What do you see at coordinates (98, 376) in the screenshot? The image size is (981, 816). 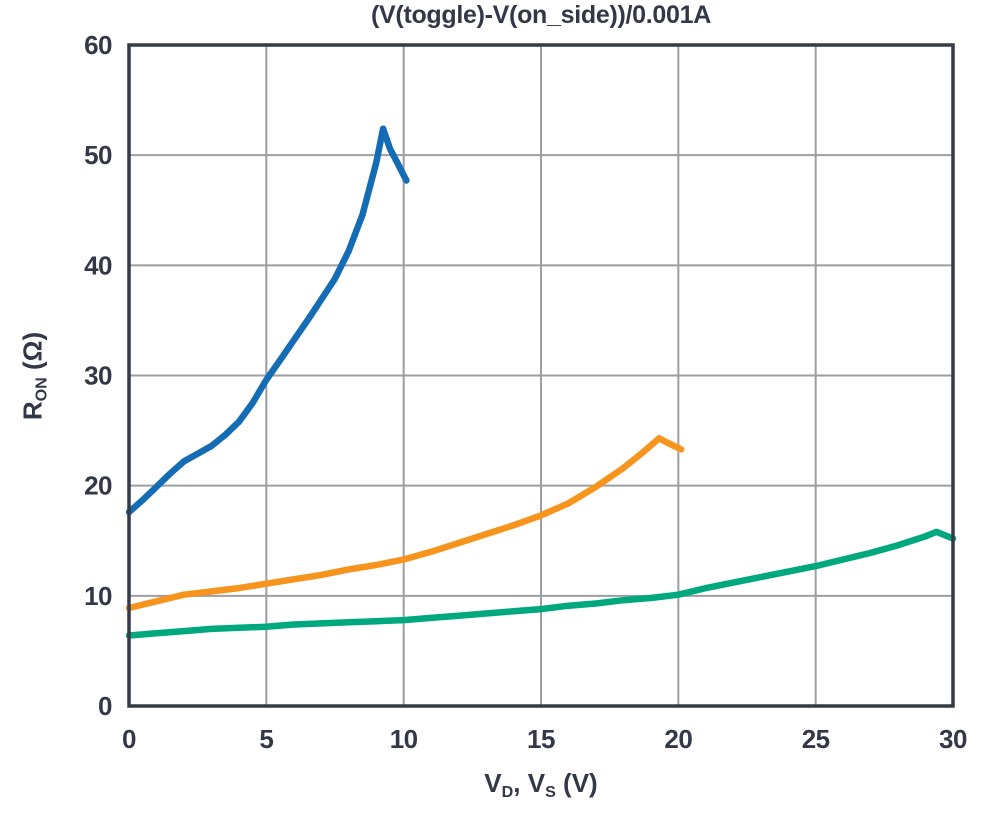 I see `y-tick-label: 30` at bounding box center [98, 376].